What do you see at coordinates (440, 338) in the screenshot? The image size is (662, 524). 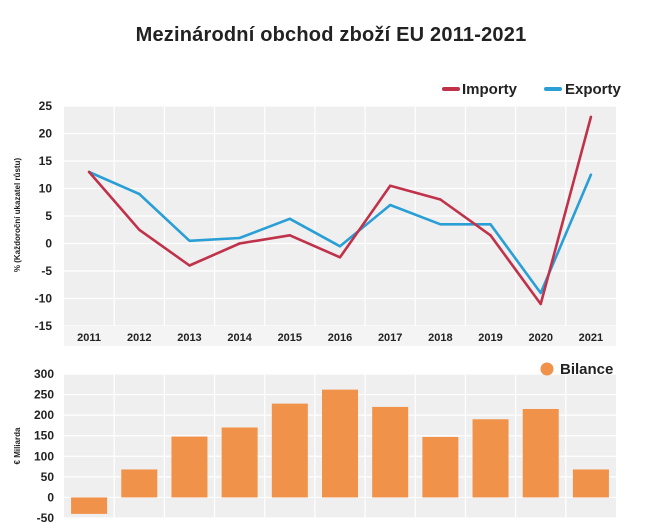 I see `line-chart-x-tick-label: 2018` at bounding box center [440, 338].